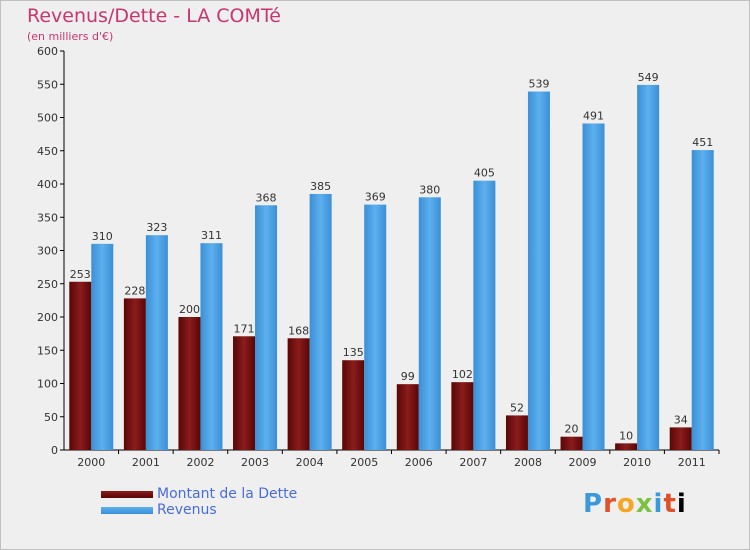 The height and width of the screenshot is (550, 750). Describe the element at coordinates (298, 330) in the screenshot. I see `data-label-debt: 168` at that location.